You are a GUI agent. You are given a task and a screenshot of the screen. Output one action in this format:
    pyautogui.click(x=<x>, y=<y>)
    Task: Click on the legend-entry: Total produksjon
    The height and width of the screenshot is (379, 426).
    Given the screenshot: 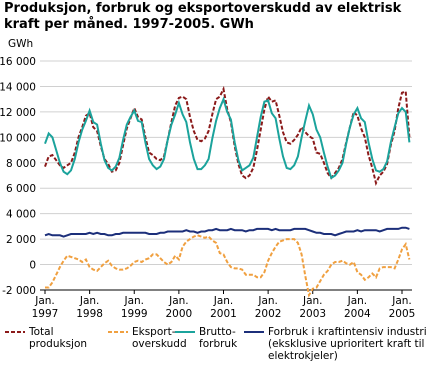 What is the action you would take?
    pyautogui.click(x=47, y=338)
    